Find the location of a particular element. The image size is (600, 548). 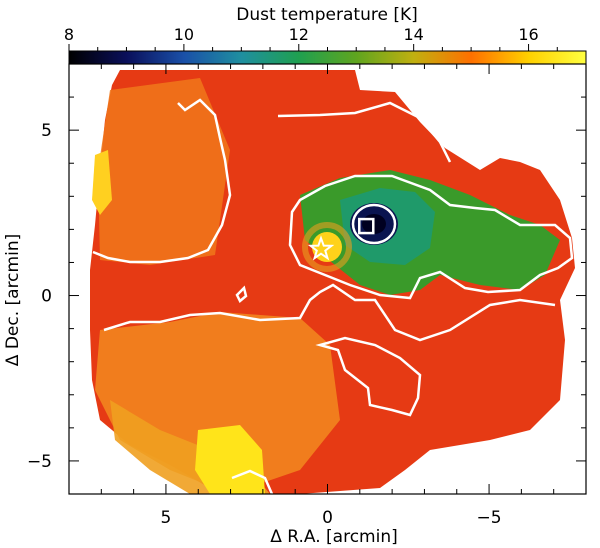

warm-spot-ring is located at coordinates (327, 247).